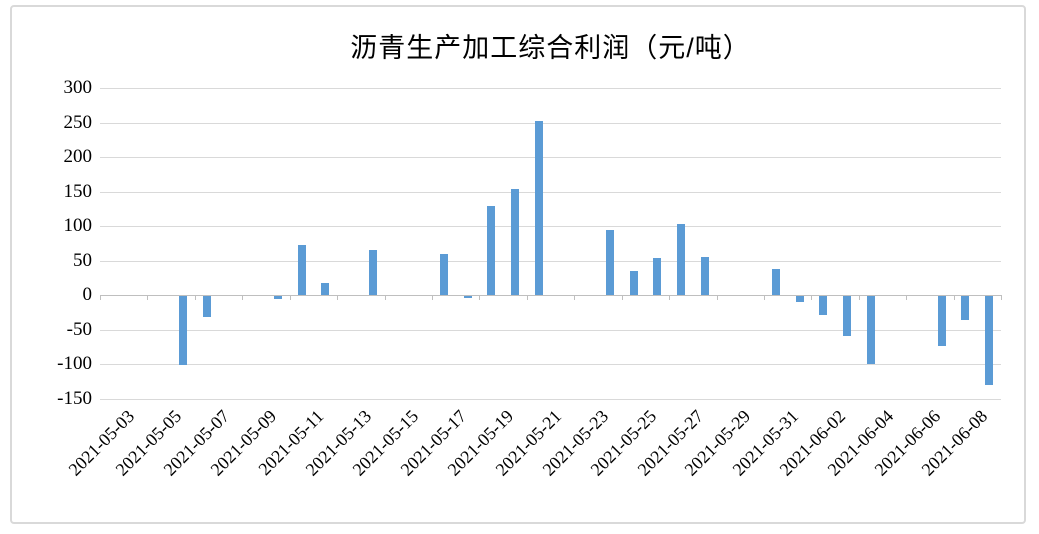 This screenshot has width=1039, height=534. What do you see at coordinates (550, 296) in the screenshot?
I see `x-axis-line` at bounding box center [550, 296].